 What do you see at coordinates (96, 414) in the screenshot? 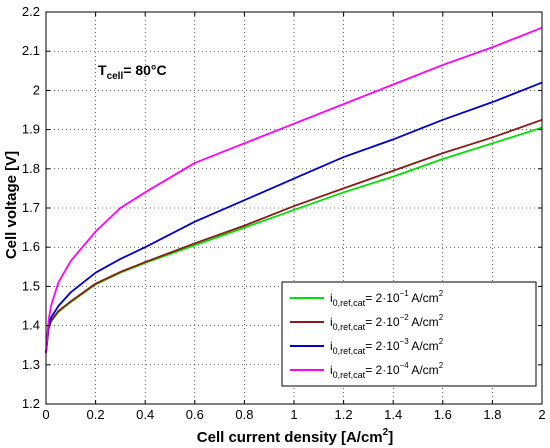
I see `x-tick-label: 0.2` at bounding box center [96, 414].